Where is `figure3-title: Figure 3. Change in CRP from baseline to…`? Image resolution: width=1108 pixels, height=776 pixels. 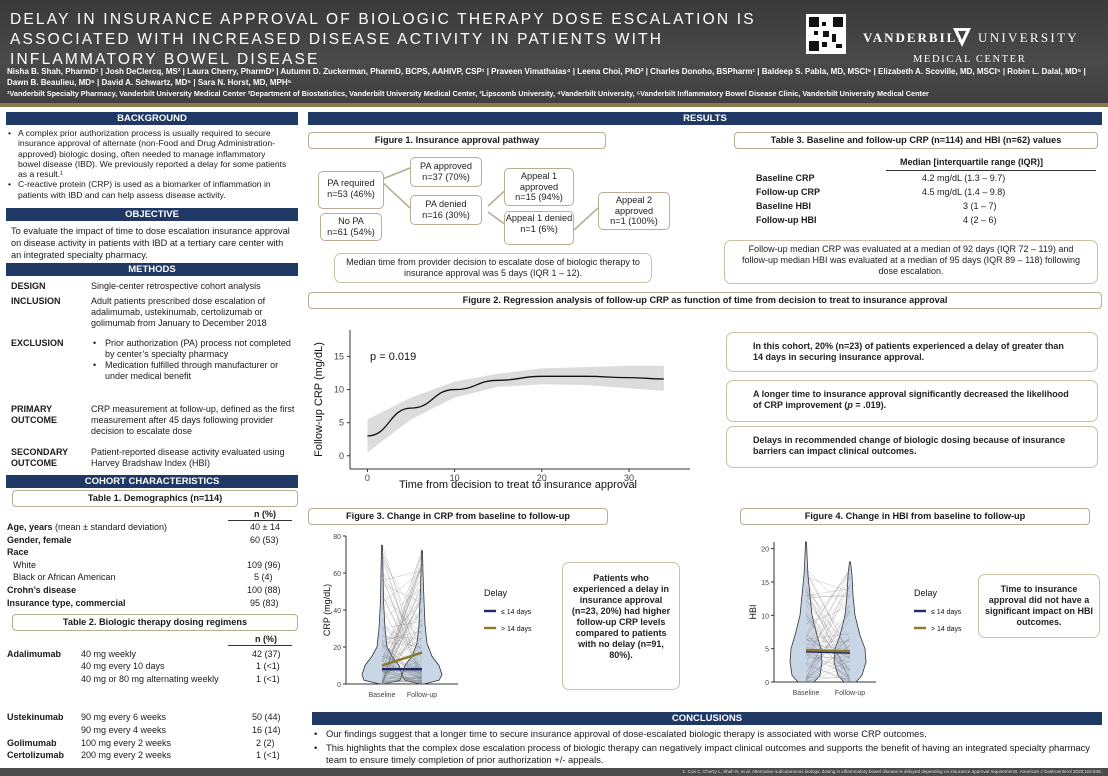
figure3-title: Figure 3. Change in CRP from baseline to… is located at coordinates (458, 516).